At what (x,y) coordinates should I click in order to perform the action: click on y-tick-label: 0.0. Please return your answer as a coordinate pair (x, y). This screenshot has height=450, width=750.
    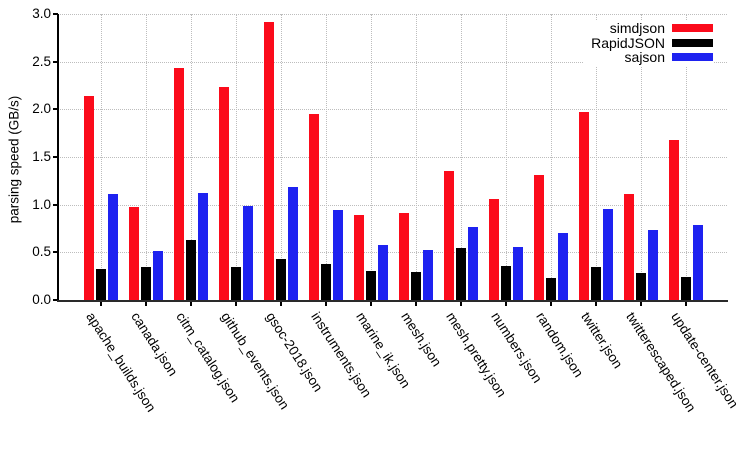
    Looking at the image, I should click on (41, 299).